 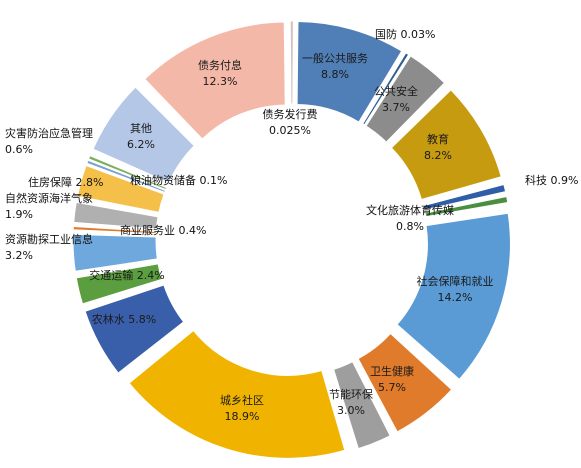 What do you see at coordinates (49, 239) in the screenshot?
I see `slice-name-12: 资源勘探工业信息` at bounding box center [49, 239].